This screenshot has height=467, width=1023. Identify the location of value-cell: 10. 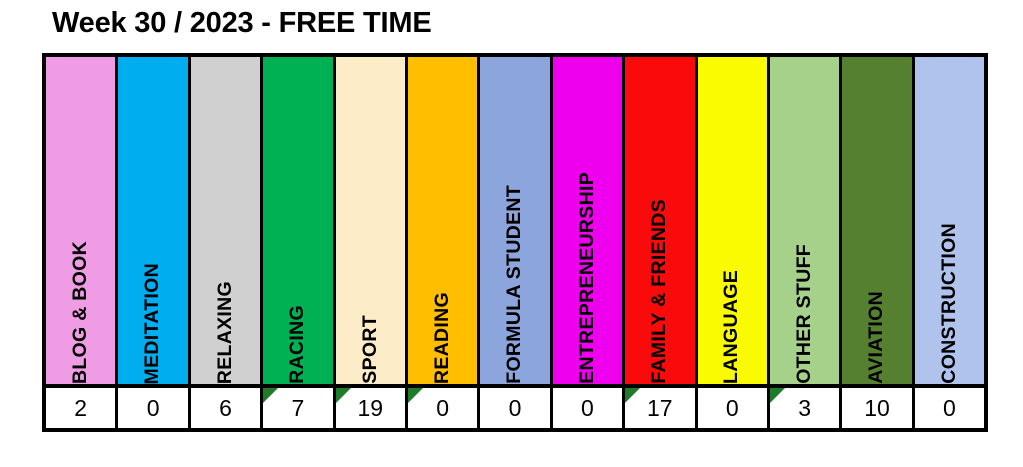
(878, 408).